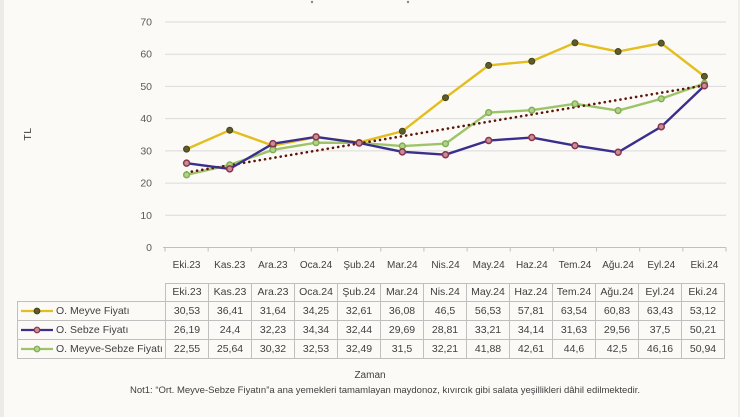 The width and height of the screenshot is (740, 417). I want to click on table-cell: 32,23, so click(273, 330).